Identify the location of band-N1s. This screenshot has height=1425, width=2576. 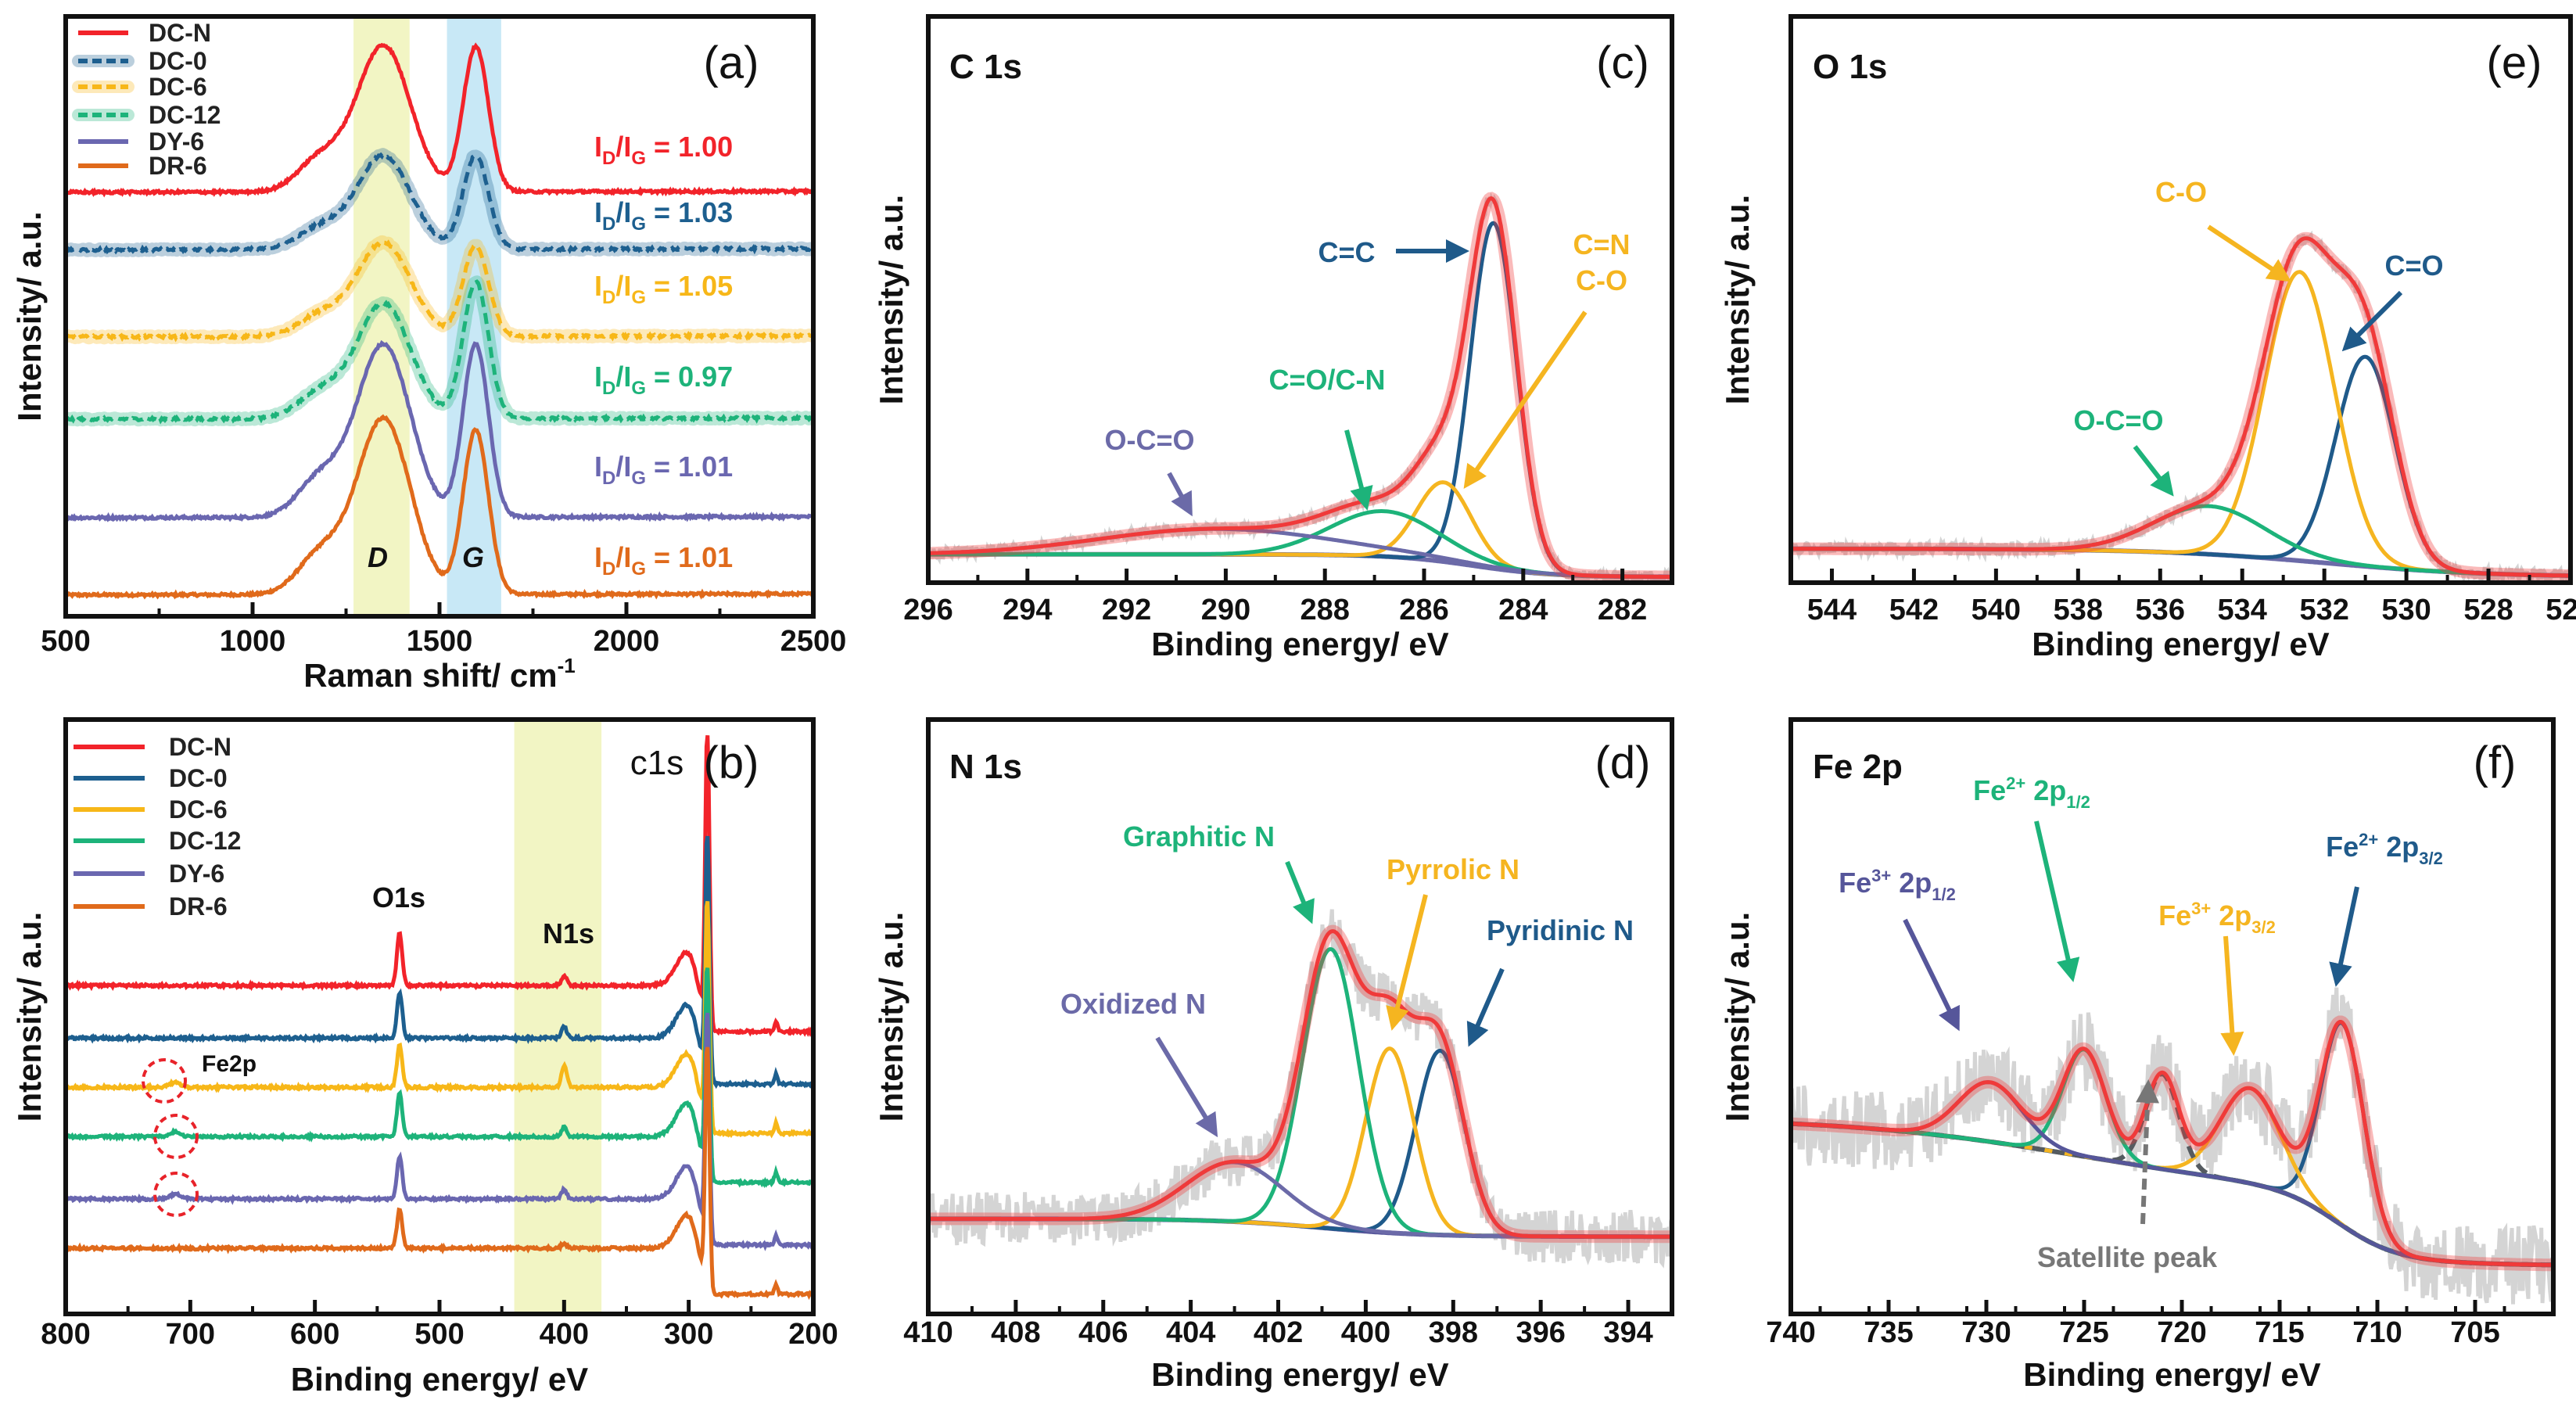
(558, 1017).